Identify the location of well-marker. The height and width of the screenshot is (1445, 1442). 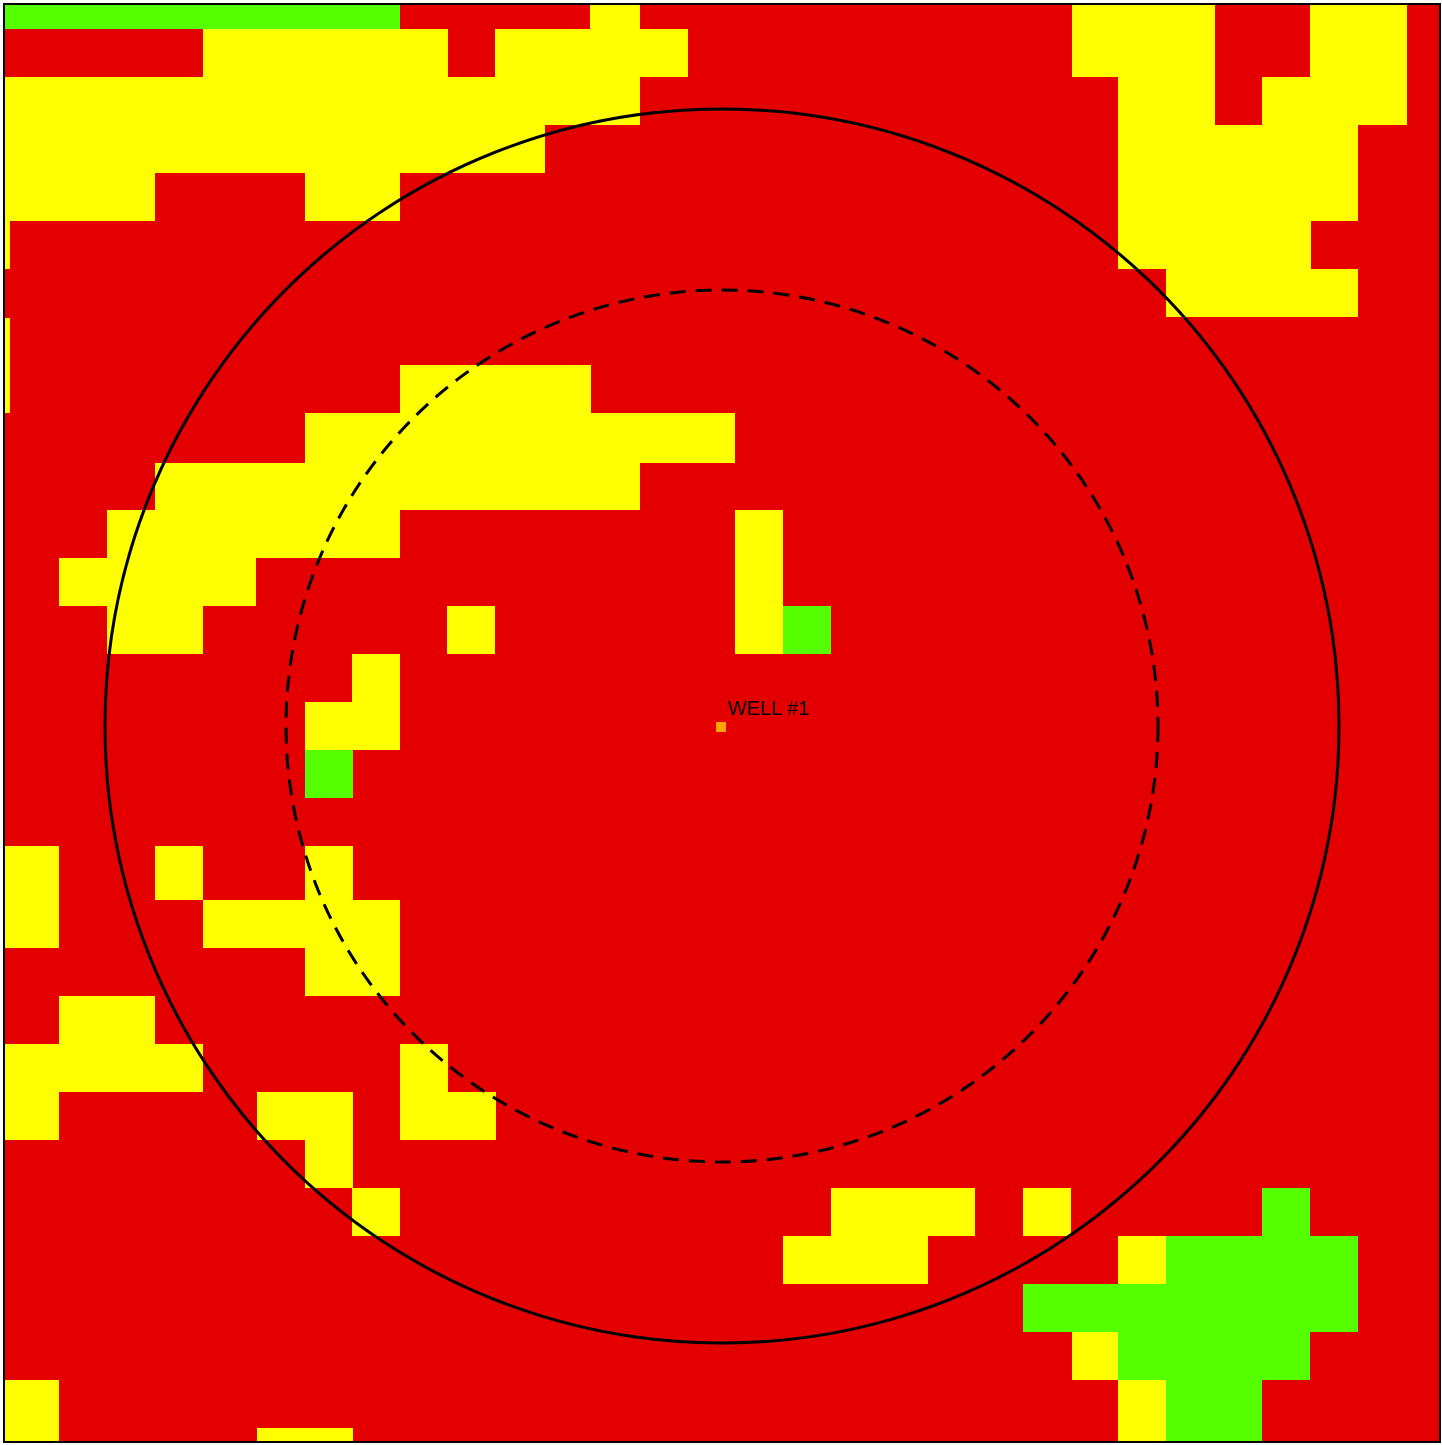
(721, 727).